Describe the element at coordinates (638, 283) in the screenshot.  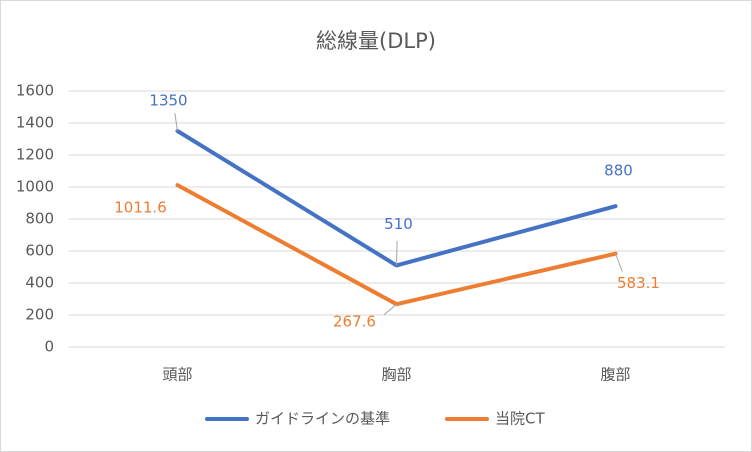
I see `data-label: 583.1` at that location.